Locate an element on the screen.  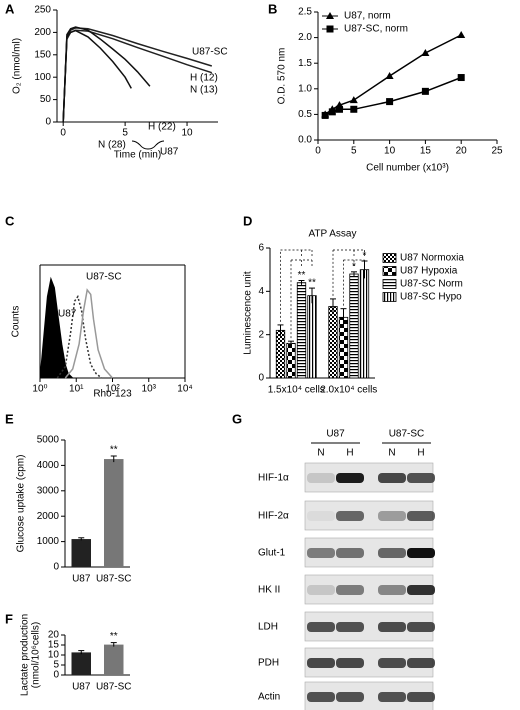
y-tick-label: 150 is located at coordinates (42, 54).